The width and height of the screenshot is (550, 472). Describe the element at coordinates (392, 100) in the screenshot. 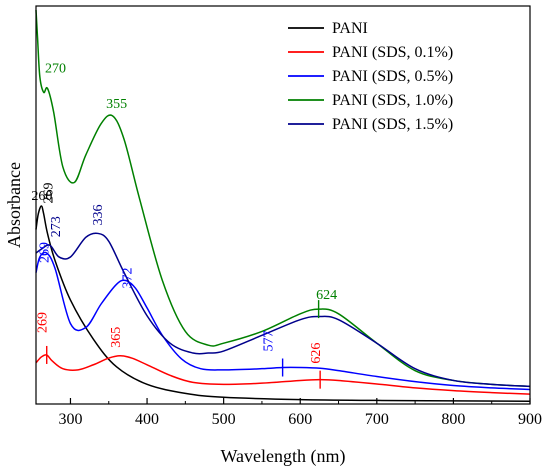

I see `legend-label: PANI (SDS, 1.0%)` at that location.